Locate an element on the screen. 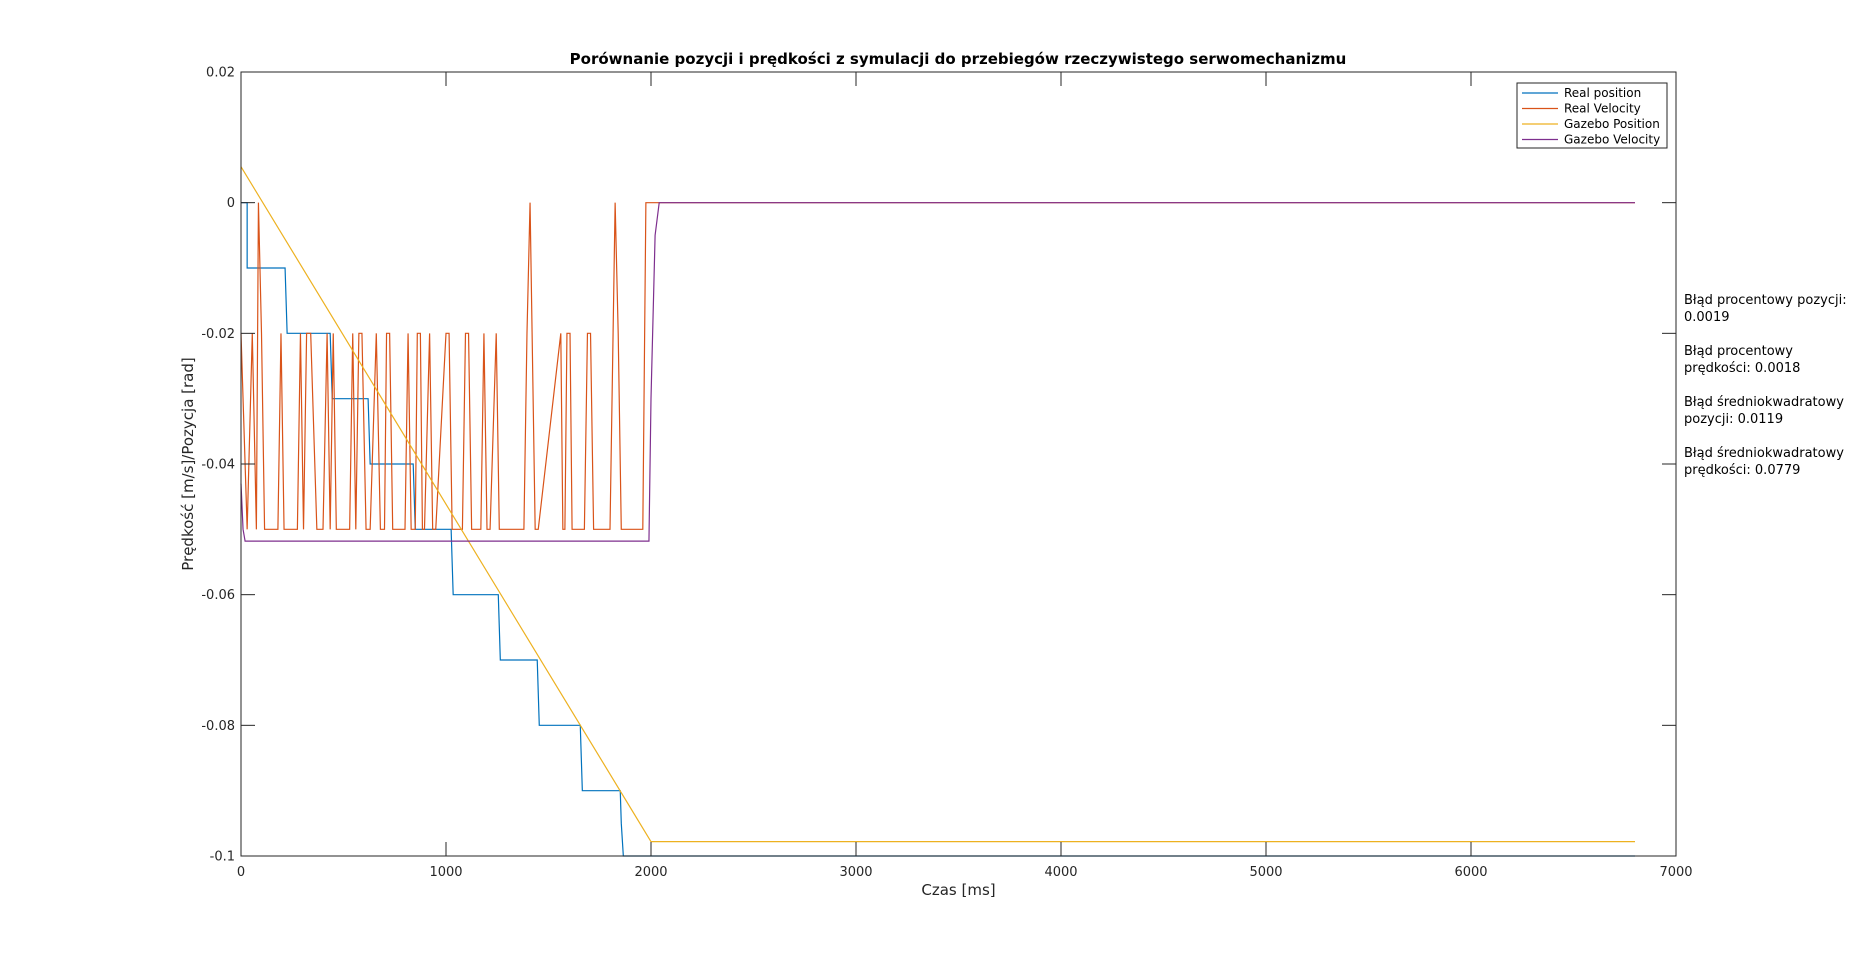  y-tick-label: -0.04 is located at coordinates (218, 465).